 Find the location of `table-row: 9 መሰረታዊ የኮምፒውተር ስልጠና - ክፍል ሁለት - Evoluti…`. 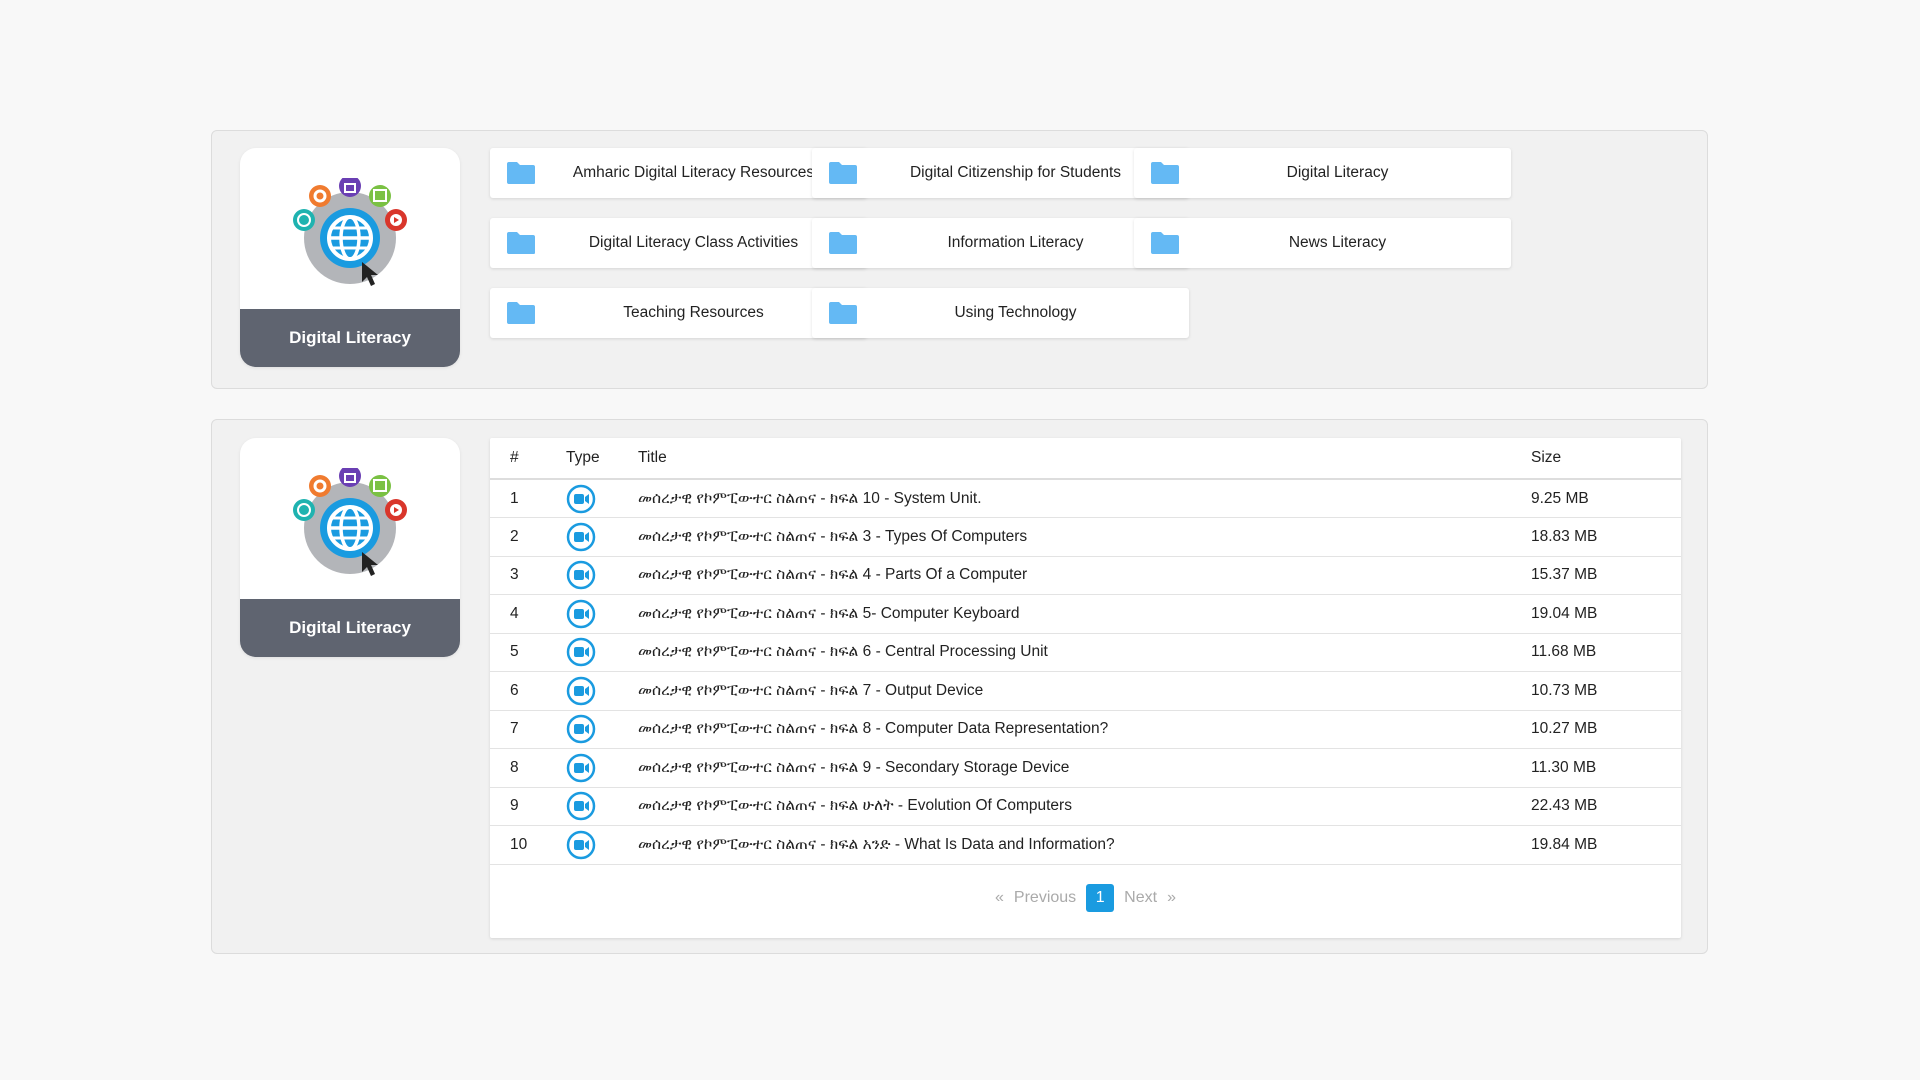

table-row: 9 መሰረታዊ የኮምፒውተር ስልጠና - ክፍል ሁለት - Evoluti… is located at coordinates (1085, 806).